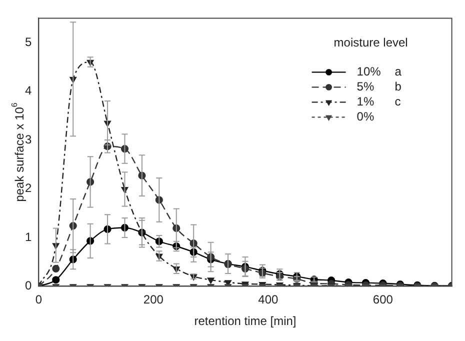 This screenshot has height=341, width=465. I want to click on x-axis-title: retention time [min], so click(245, 321).